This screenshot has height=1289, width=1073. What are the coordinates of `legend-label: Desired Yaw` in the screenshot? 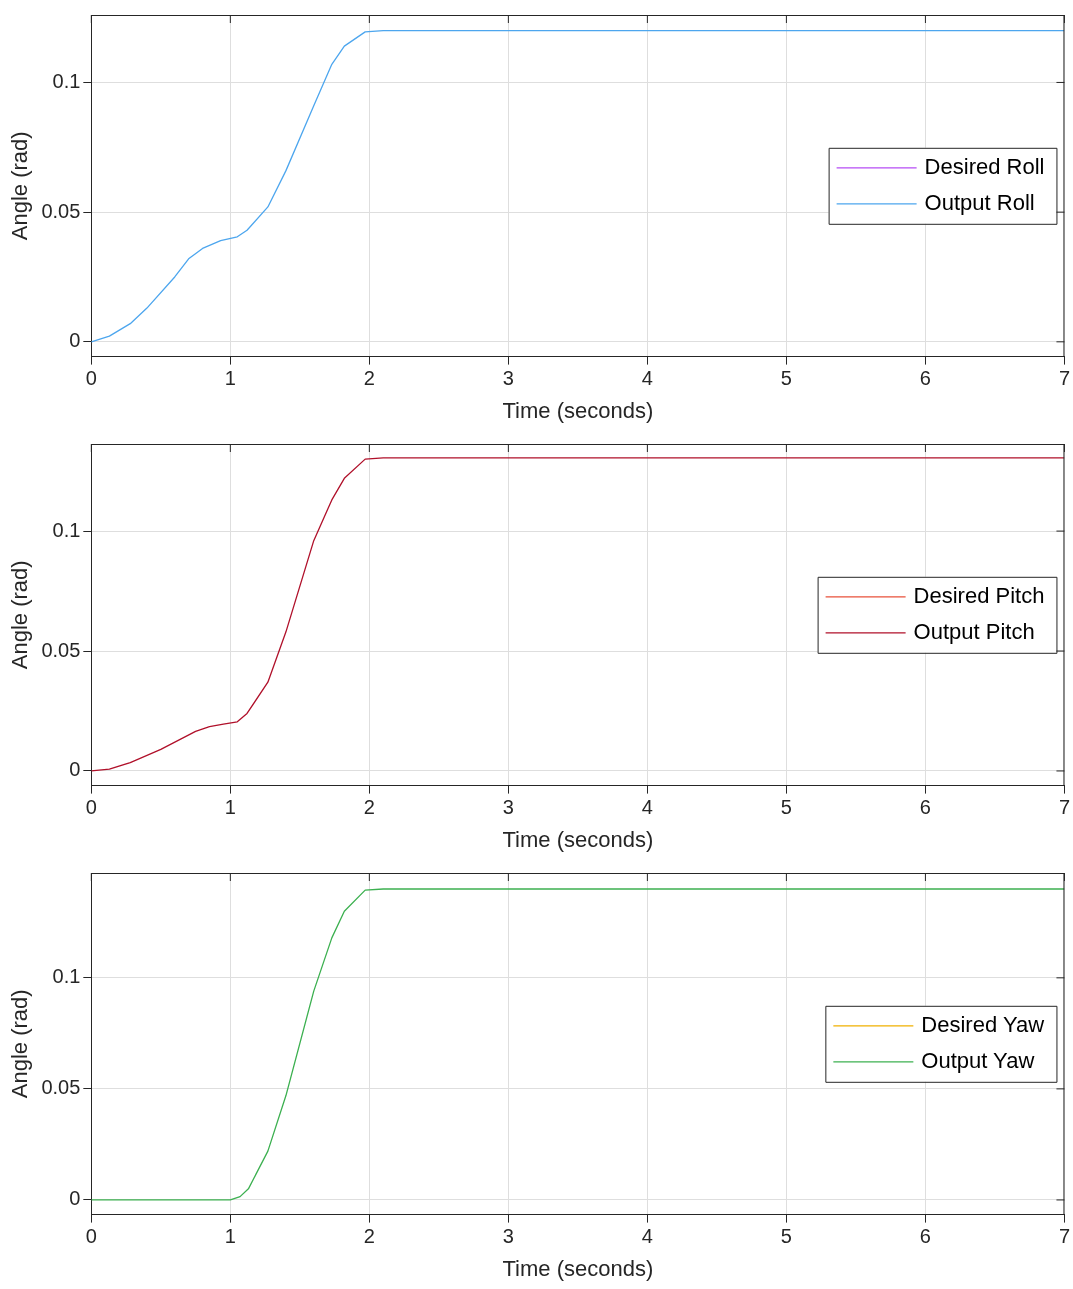 It's located at (983, 1024).